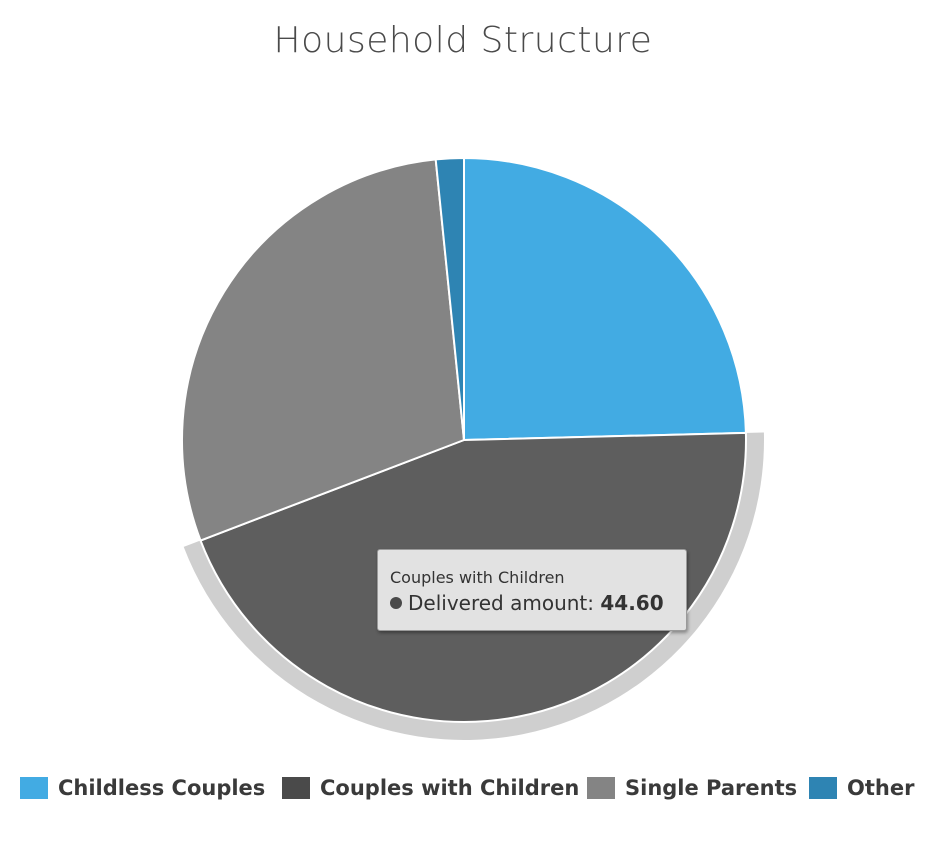 The image size is (926, 844). What do you see at coordinates (396, 603) in the screenshot?
I see `tooltip-bullet-icon` at bounding box center [396, 603].